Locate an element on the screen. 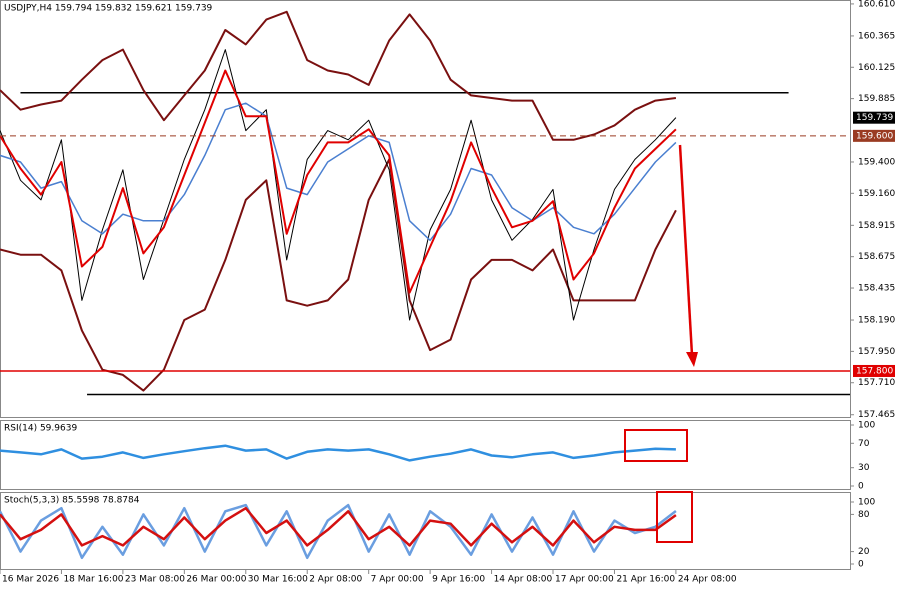 The image size is (900, 590). x-tick-label: 30 Mar 16:00 is located at coordinates (278, 580).